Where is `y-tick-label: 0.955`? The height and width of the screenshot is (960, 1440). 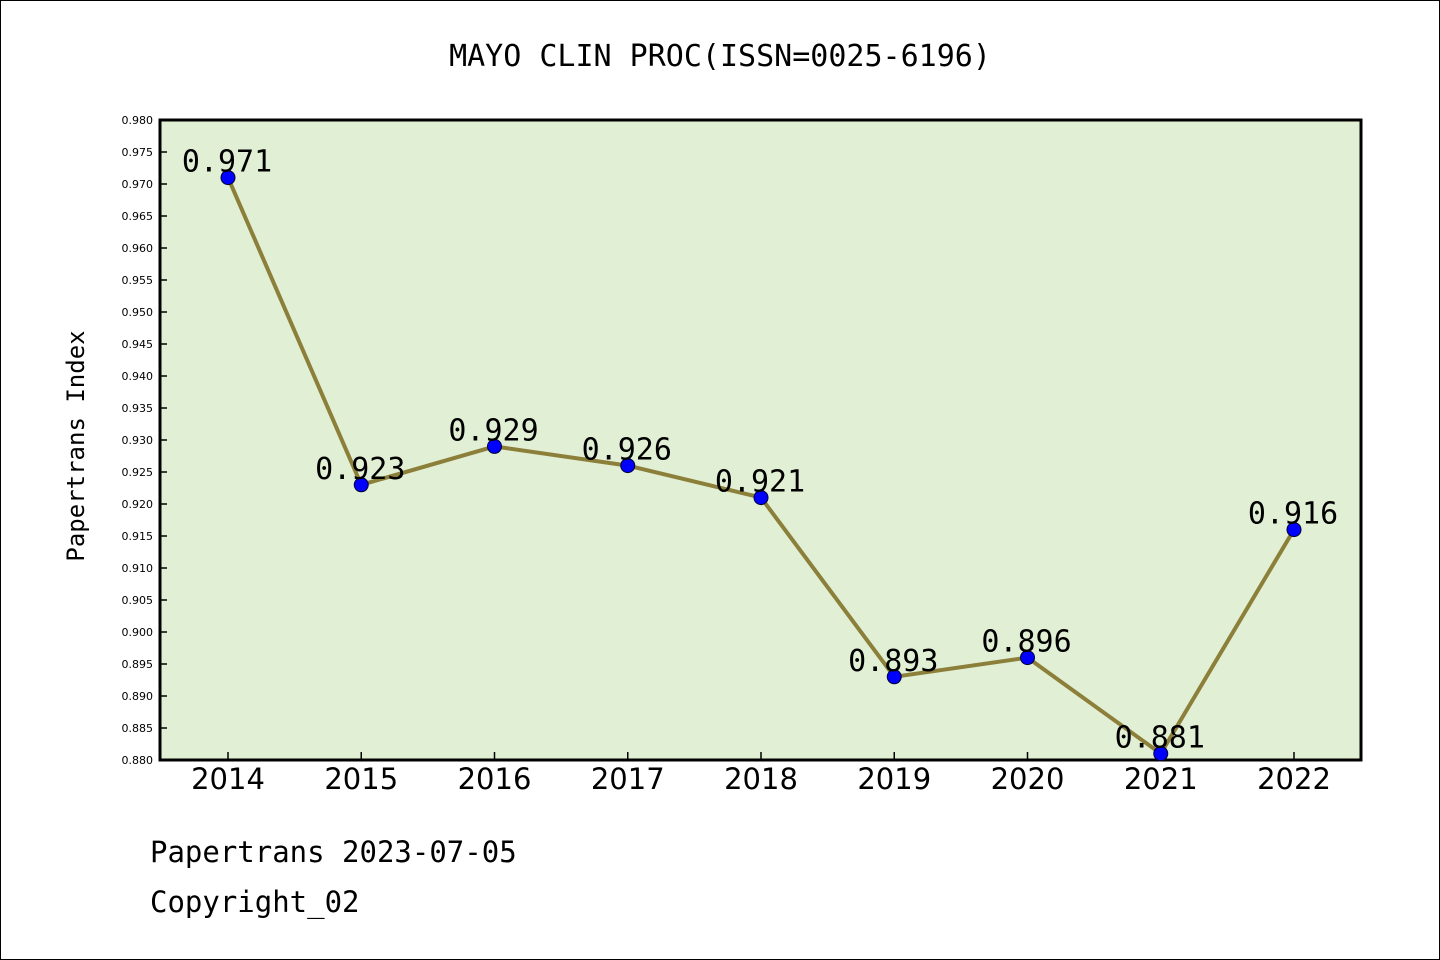
y-tick-label: 0.955 is located at coordinates (138, 280).